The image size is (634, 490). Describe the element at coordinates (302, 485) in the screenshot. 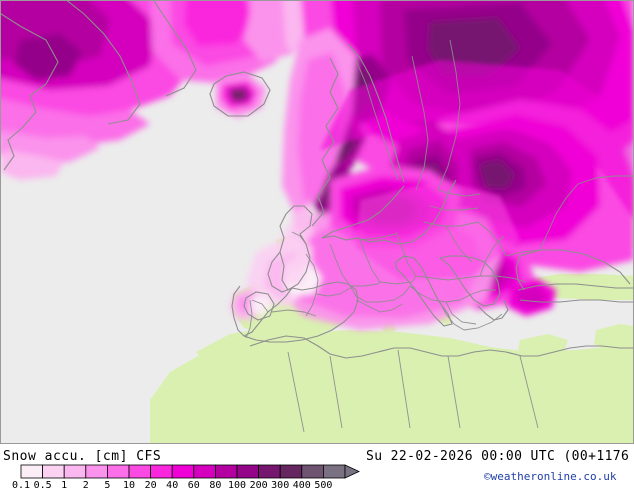

I see `color-scale-tick-label: 400` at that location.